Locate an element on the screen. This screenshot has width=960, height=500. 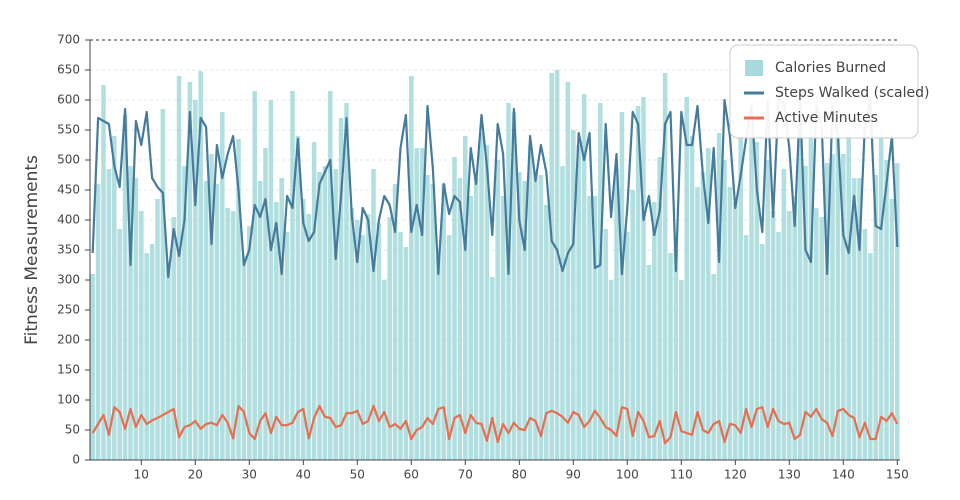
y-tick-label: 700 is located at coordinates (68, 40).